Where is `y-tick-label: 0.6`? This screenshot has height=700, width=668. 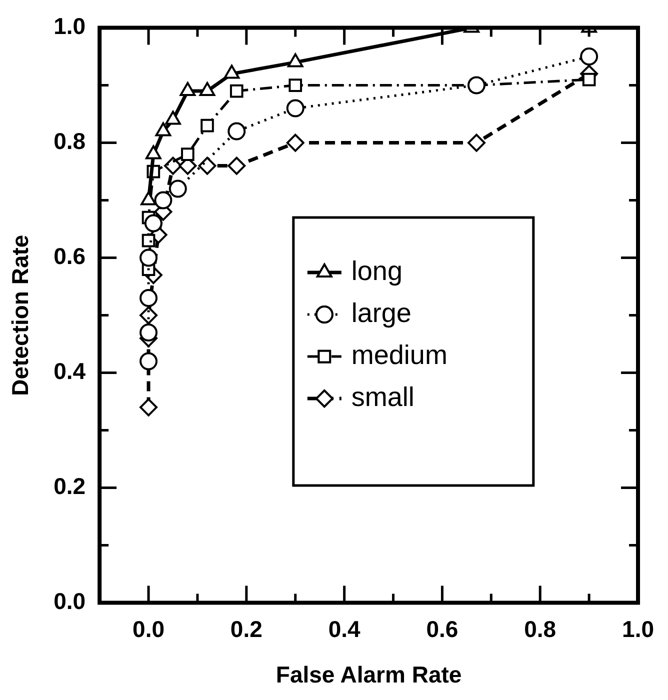
y-tick-label: 0.6 is located at coordinates (70, 256).